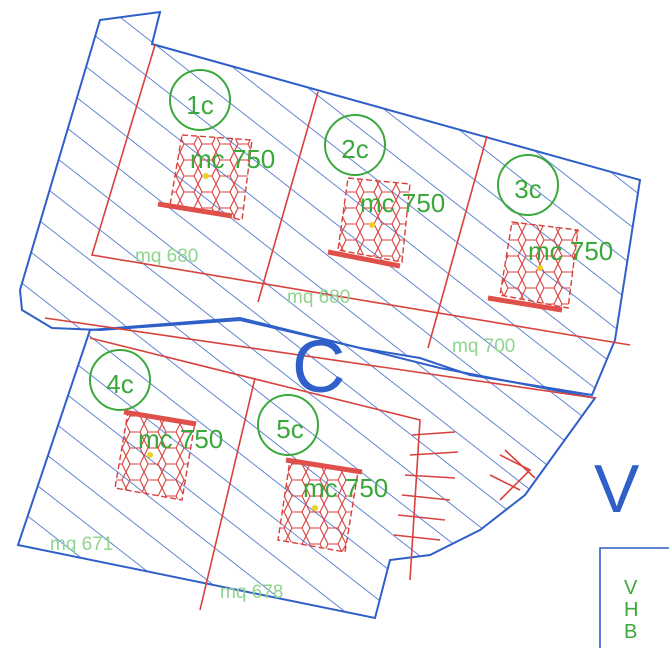  I want to click on mq-area-label: mq 678, so click(251, 592).